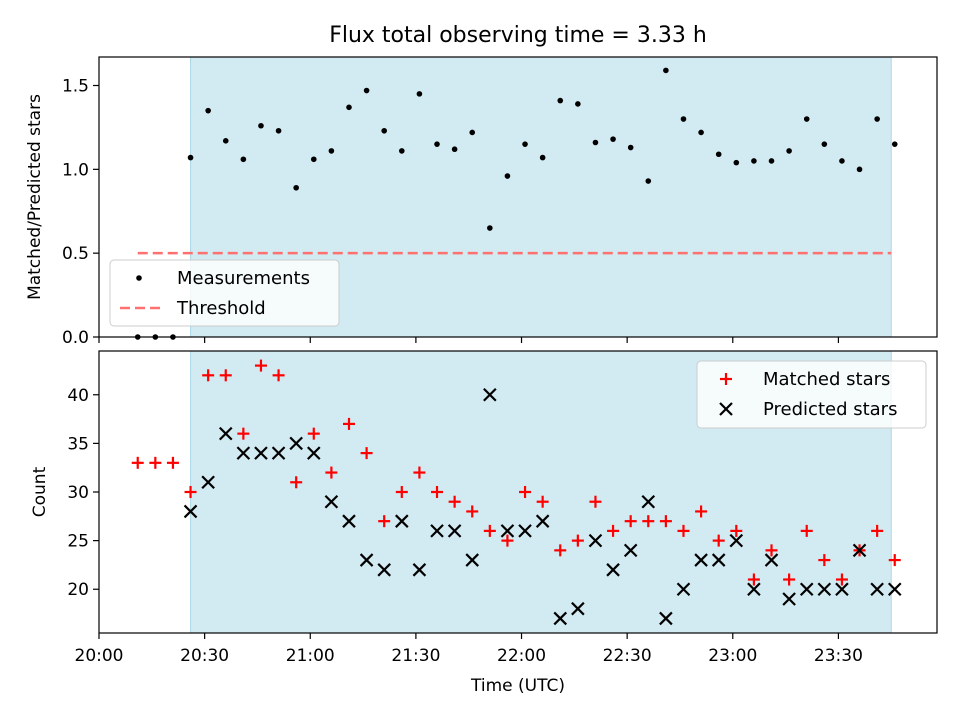 This screenshot has width=960, height=720. Describe the element at coordinates (139, 278) in the screenshot. I see `legend-measurements-marker` at that location.